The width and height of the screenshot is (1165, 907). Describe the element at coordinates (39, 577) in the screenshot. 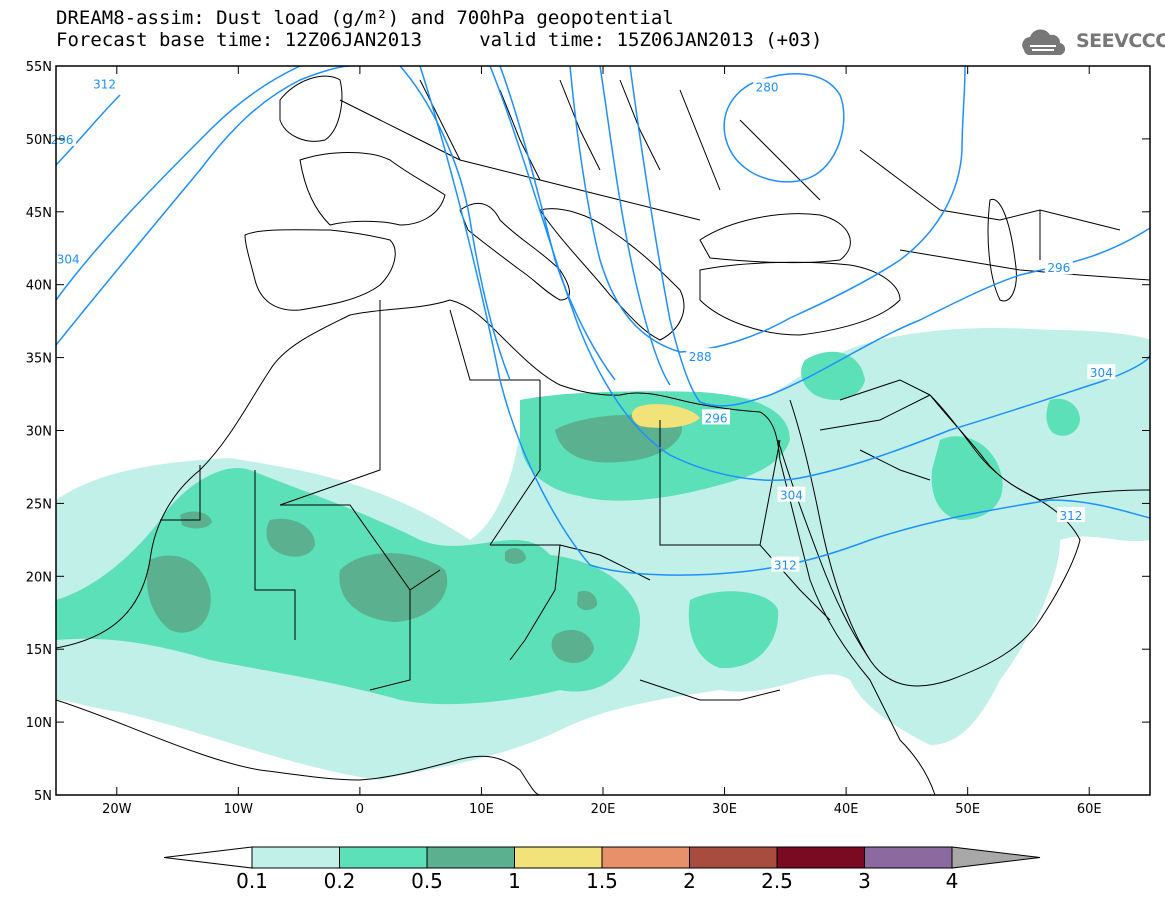

I see `lat-label: 20N` at that location.